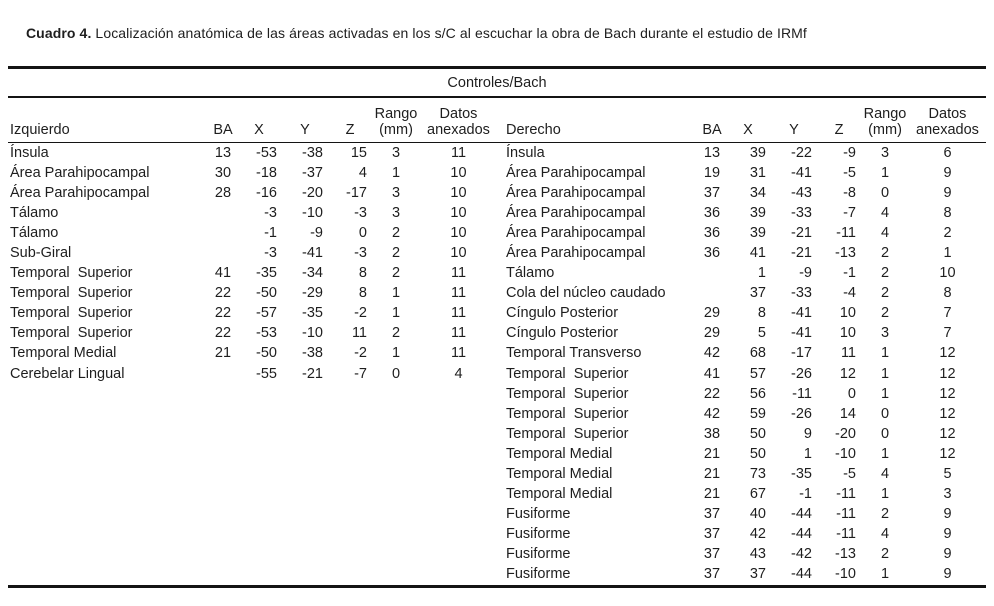  What do you see at coordinates (845, 554) in the screenshot?
I see `cell-z: -13` at bounding box center [845, 554].